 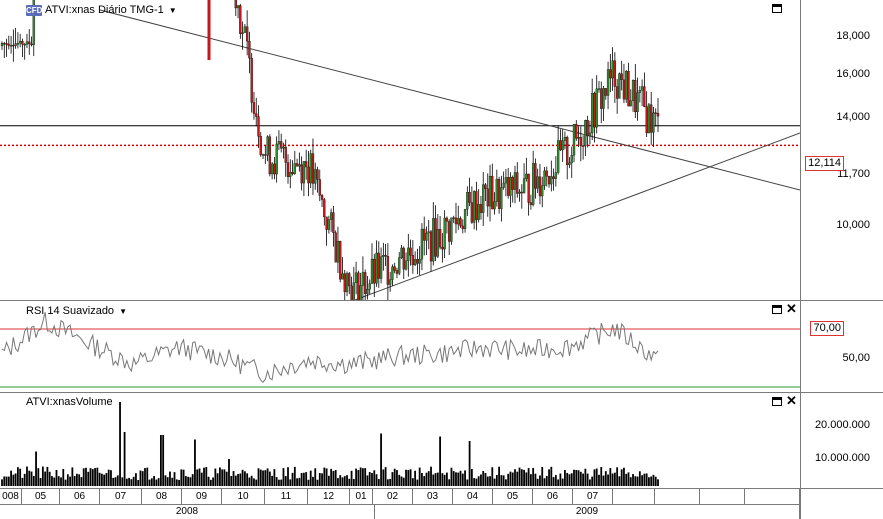 What do you see at coordinates (791, 308) in the screenshot?
I see `close-rsi-pane-icon: ✕` at bounding box center [791, 308].